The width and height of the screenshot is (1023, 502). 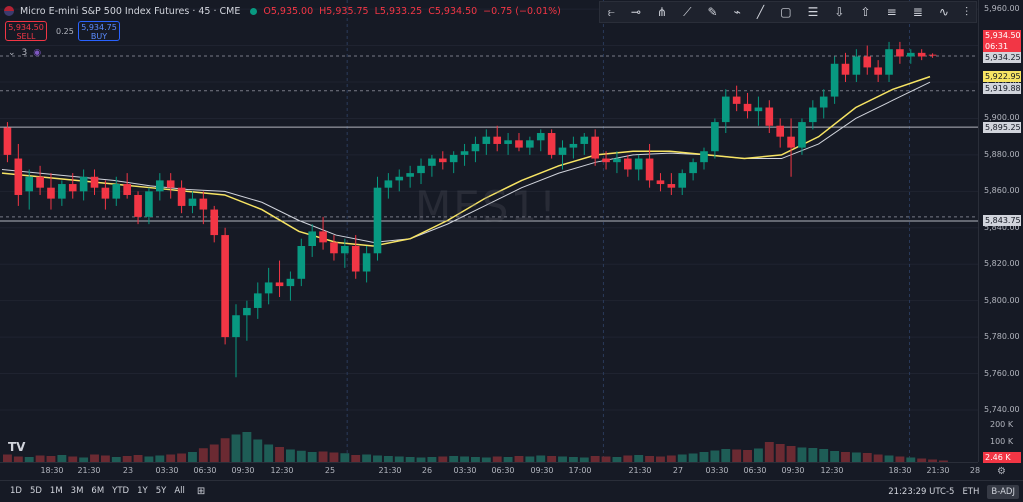 I want to click on pitchfork-icon: ⋔, so click(x=662, y=12).